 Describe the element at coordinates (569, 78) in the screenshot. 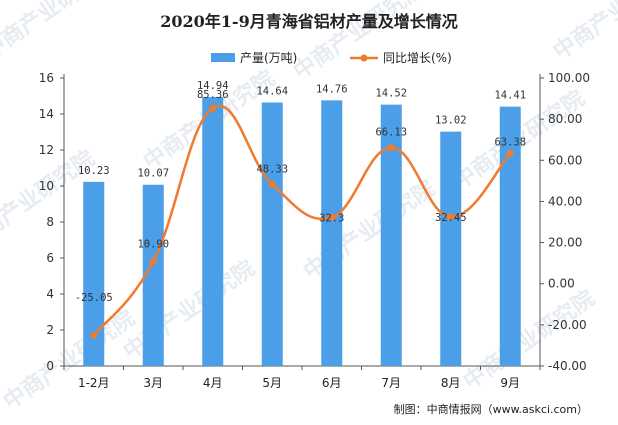

I see `y-right-tick-label: 100.00` at that location.